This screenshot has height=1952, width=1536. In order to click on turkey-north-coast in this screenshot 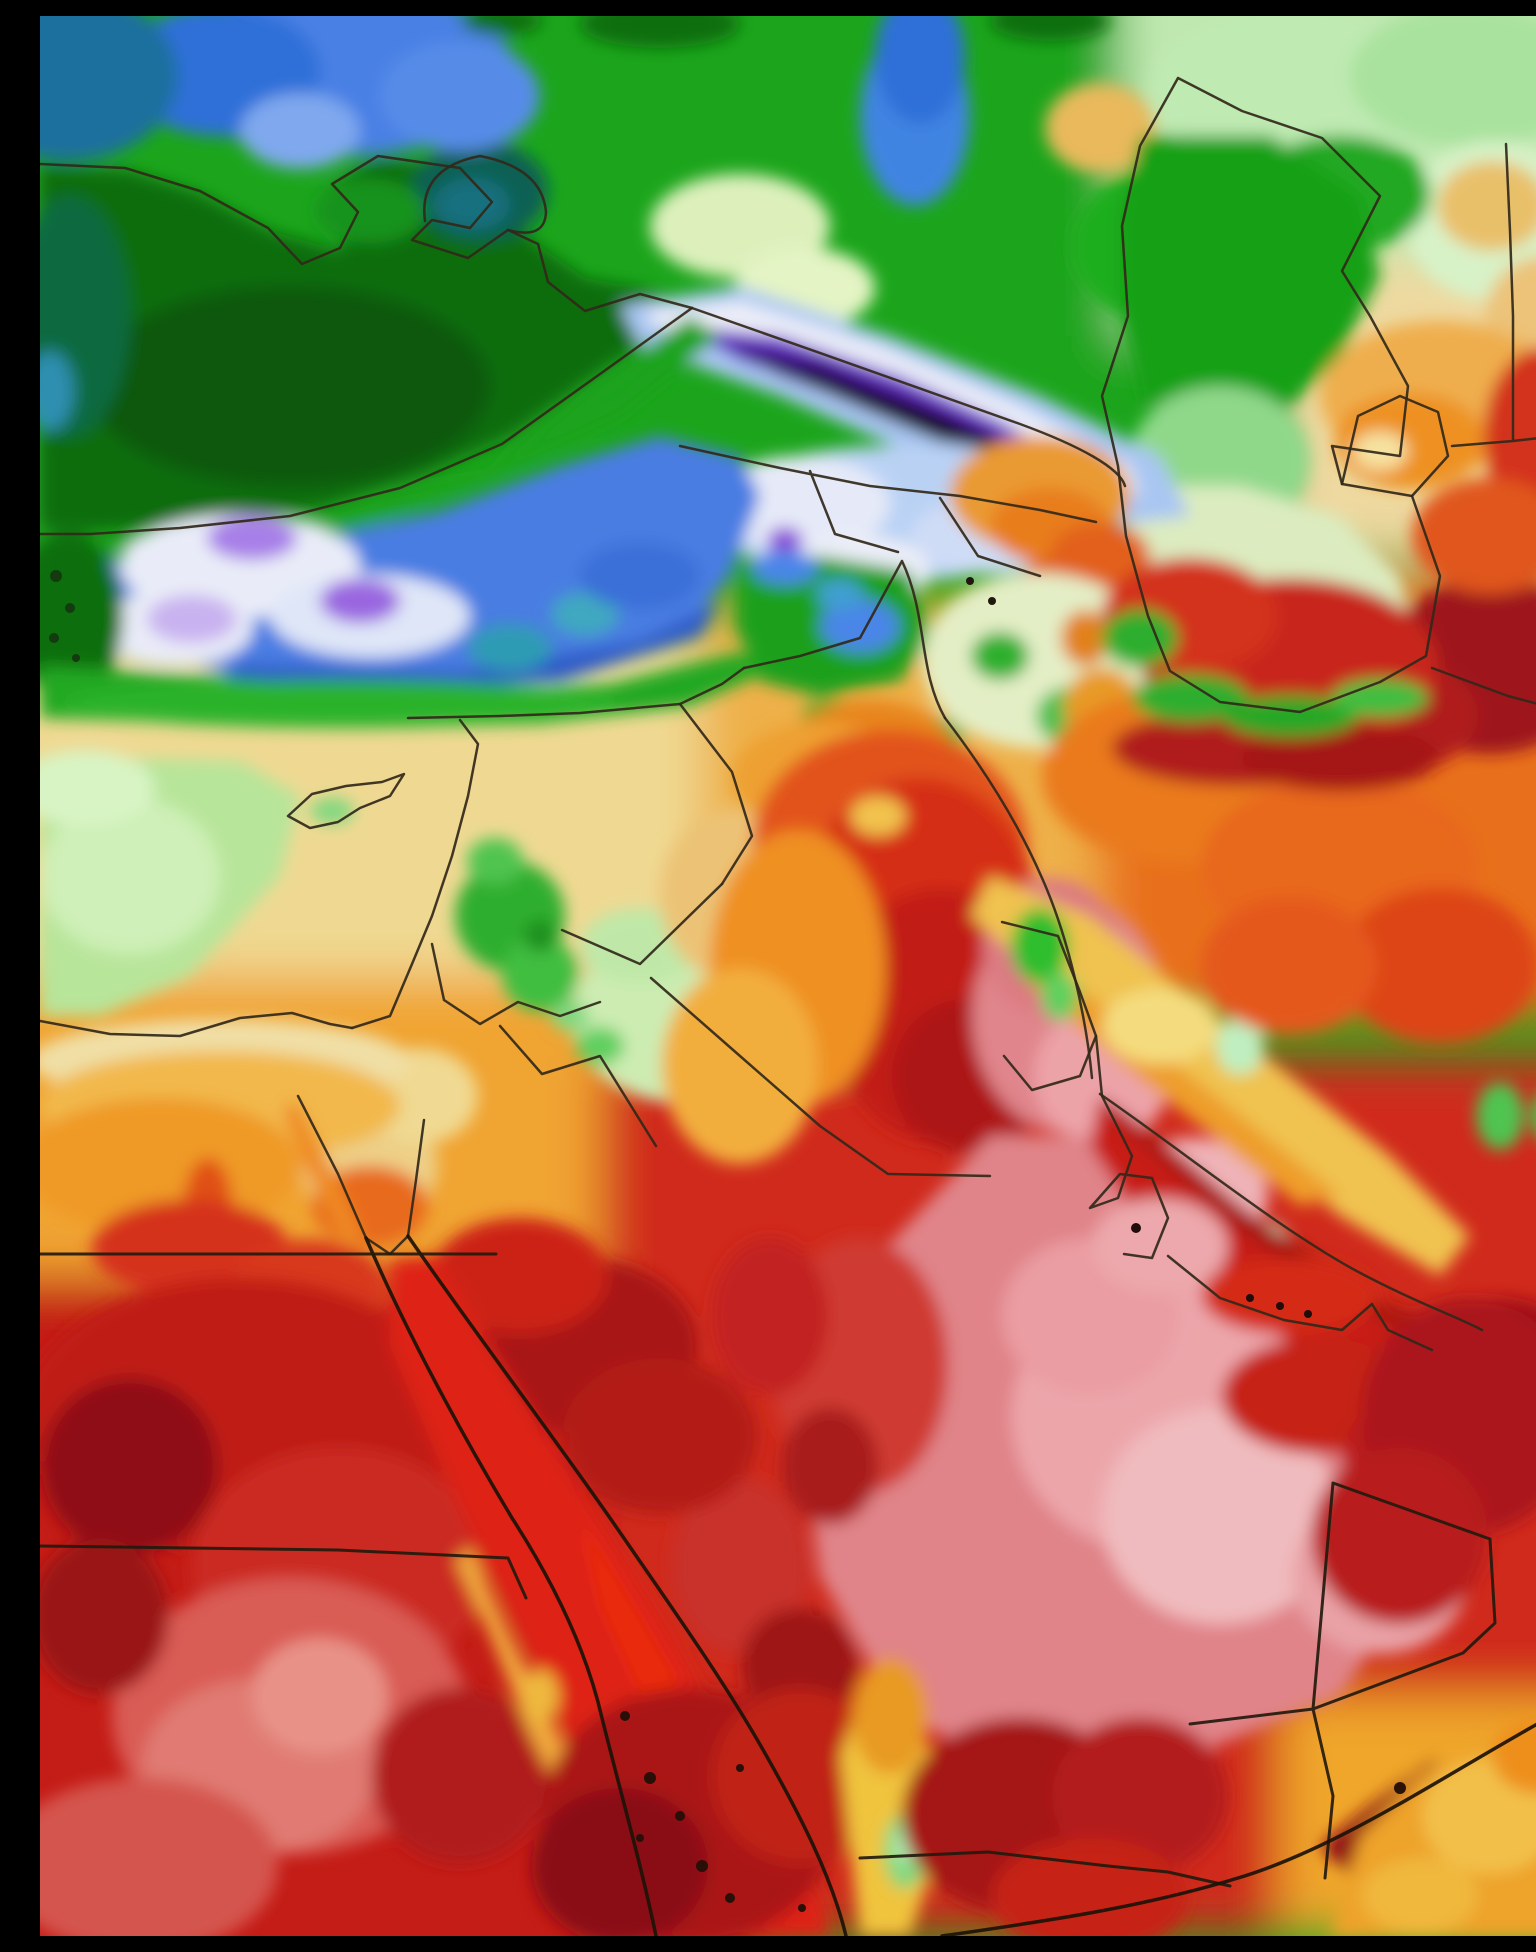, I will do `click(367, 421)`.